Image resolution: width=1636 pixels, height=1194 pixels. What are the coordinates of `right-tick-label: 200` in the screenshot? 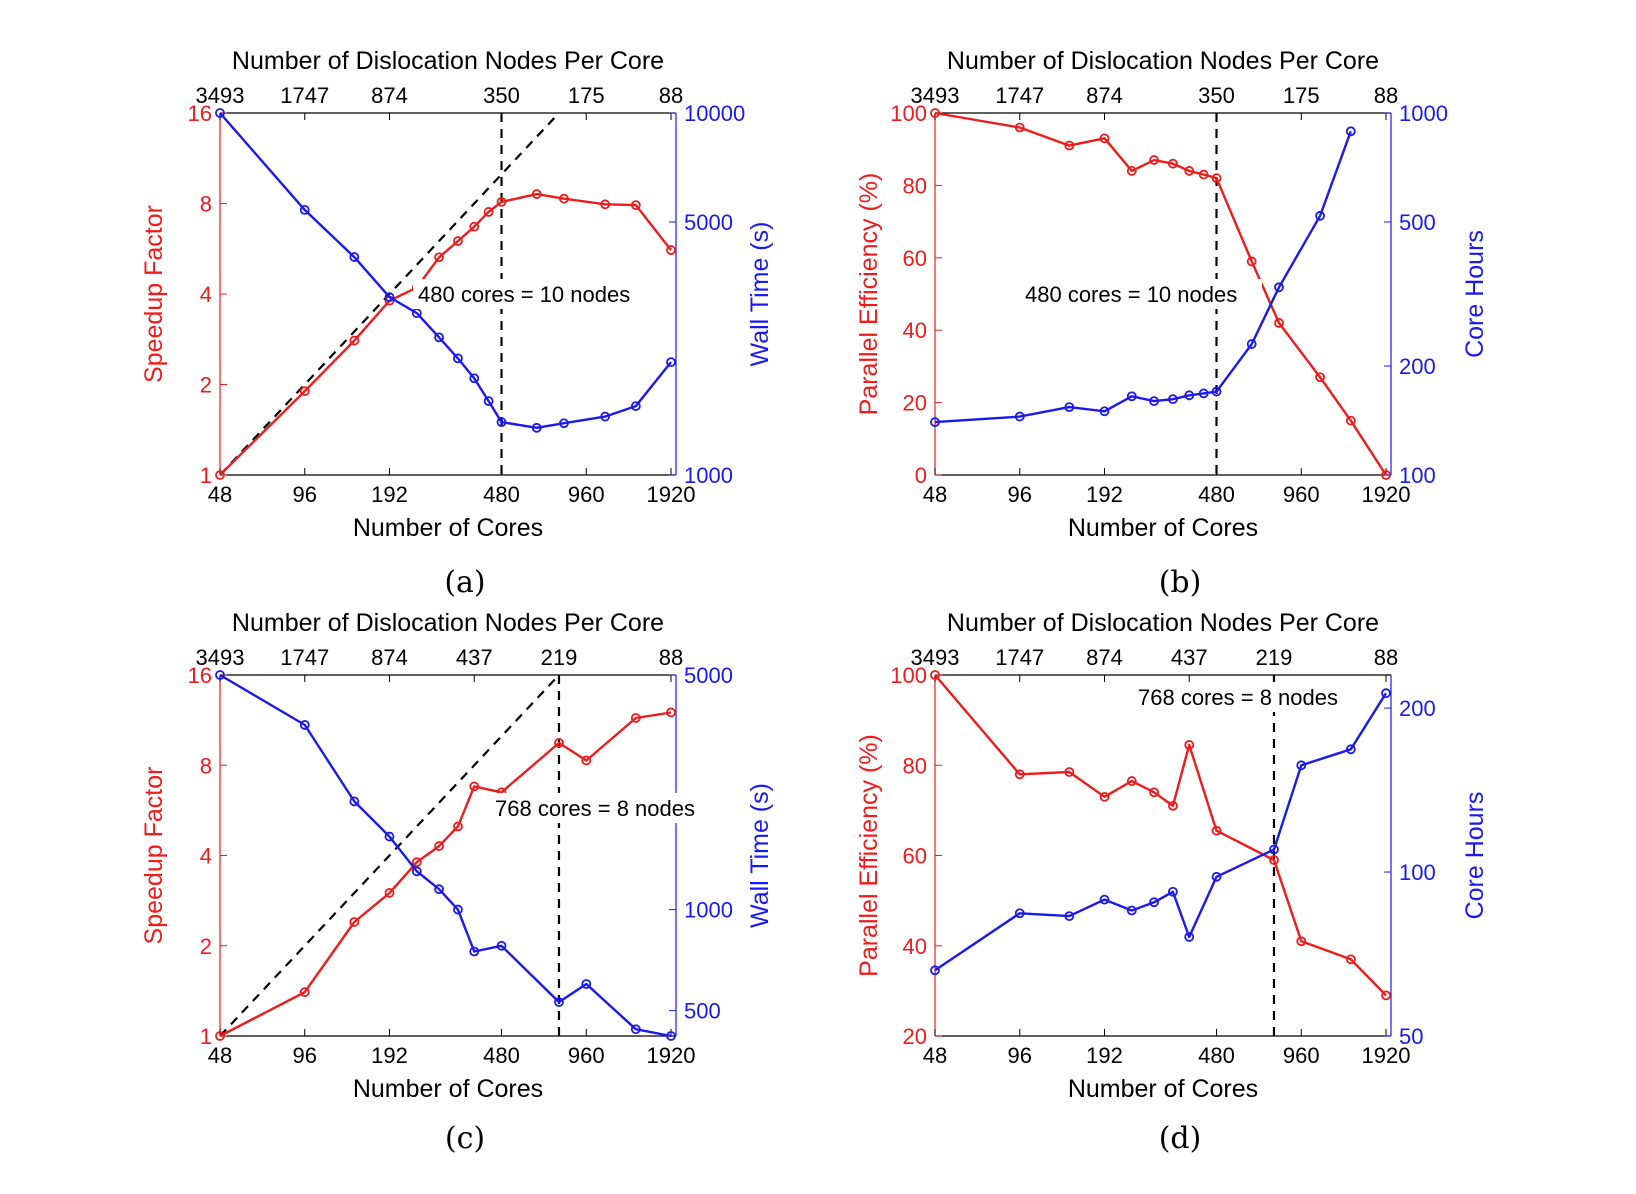 It's located at (1417, 708).